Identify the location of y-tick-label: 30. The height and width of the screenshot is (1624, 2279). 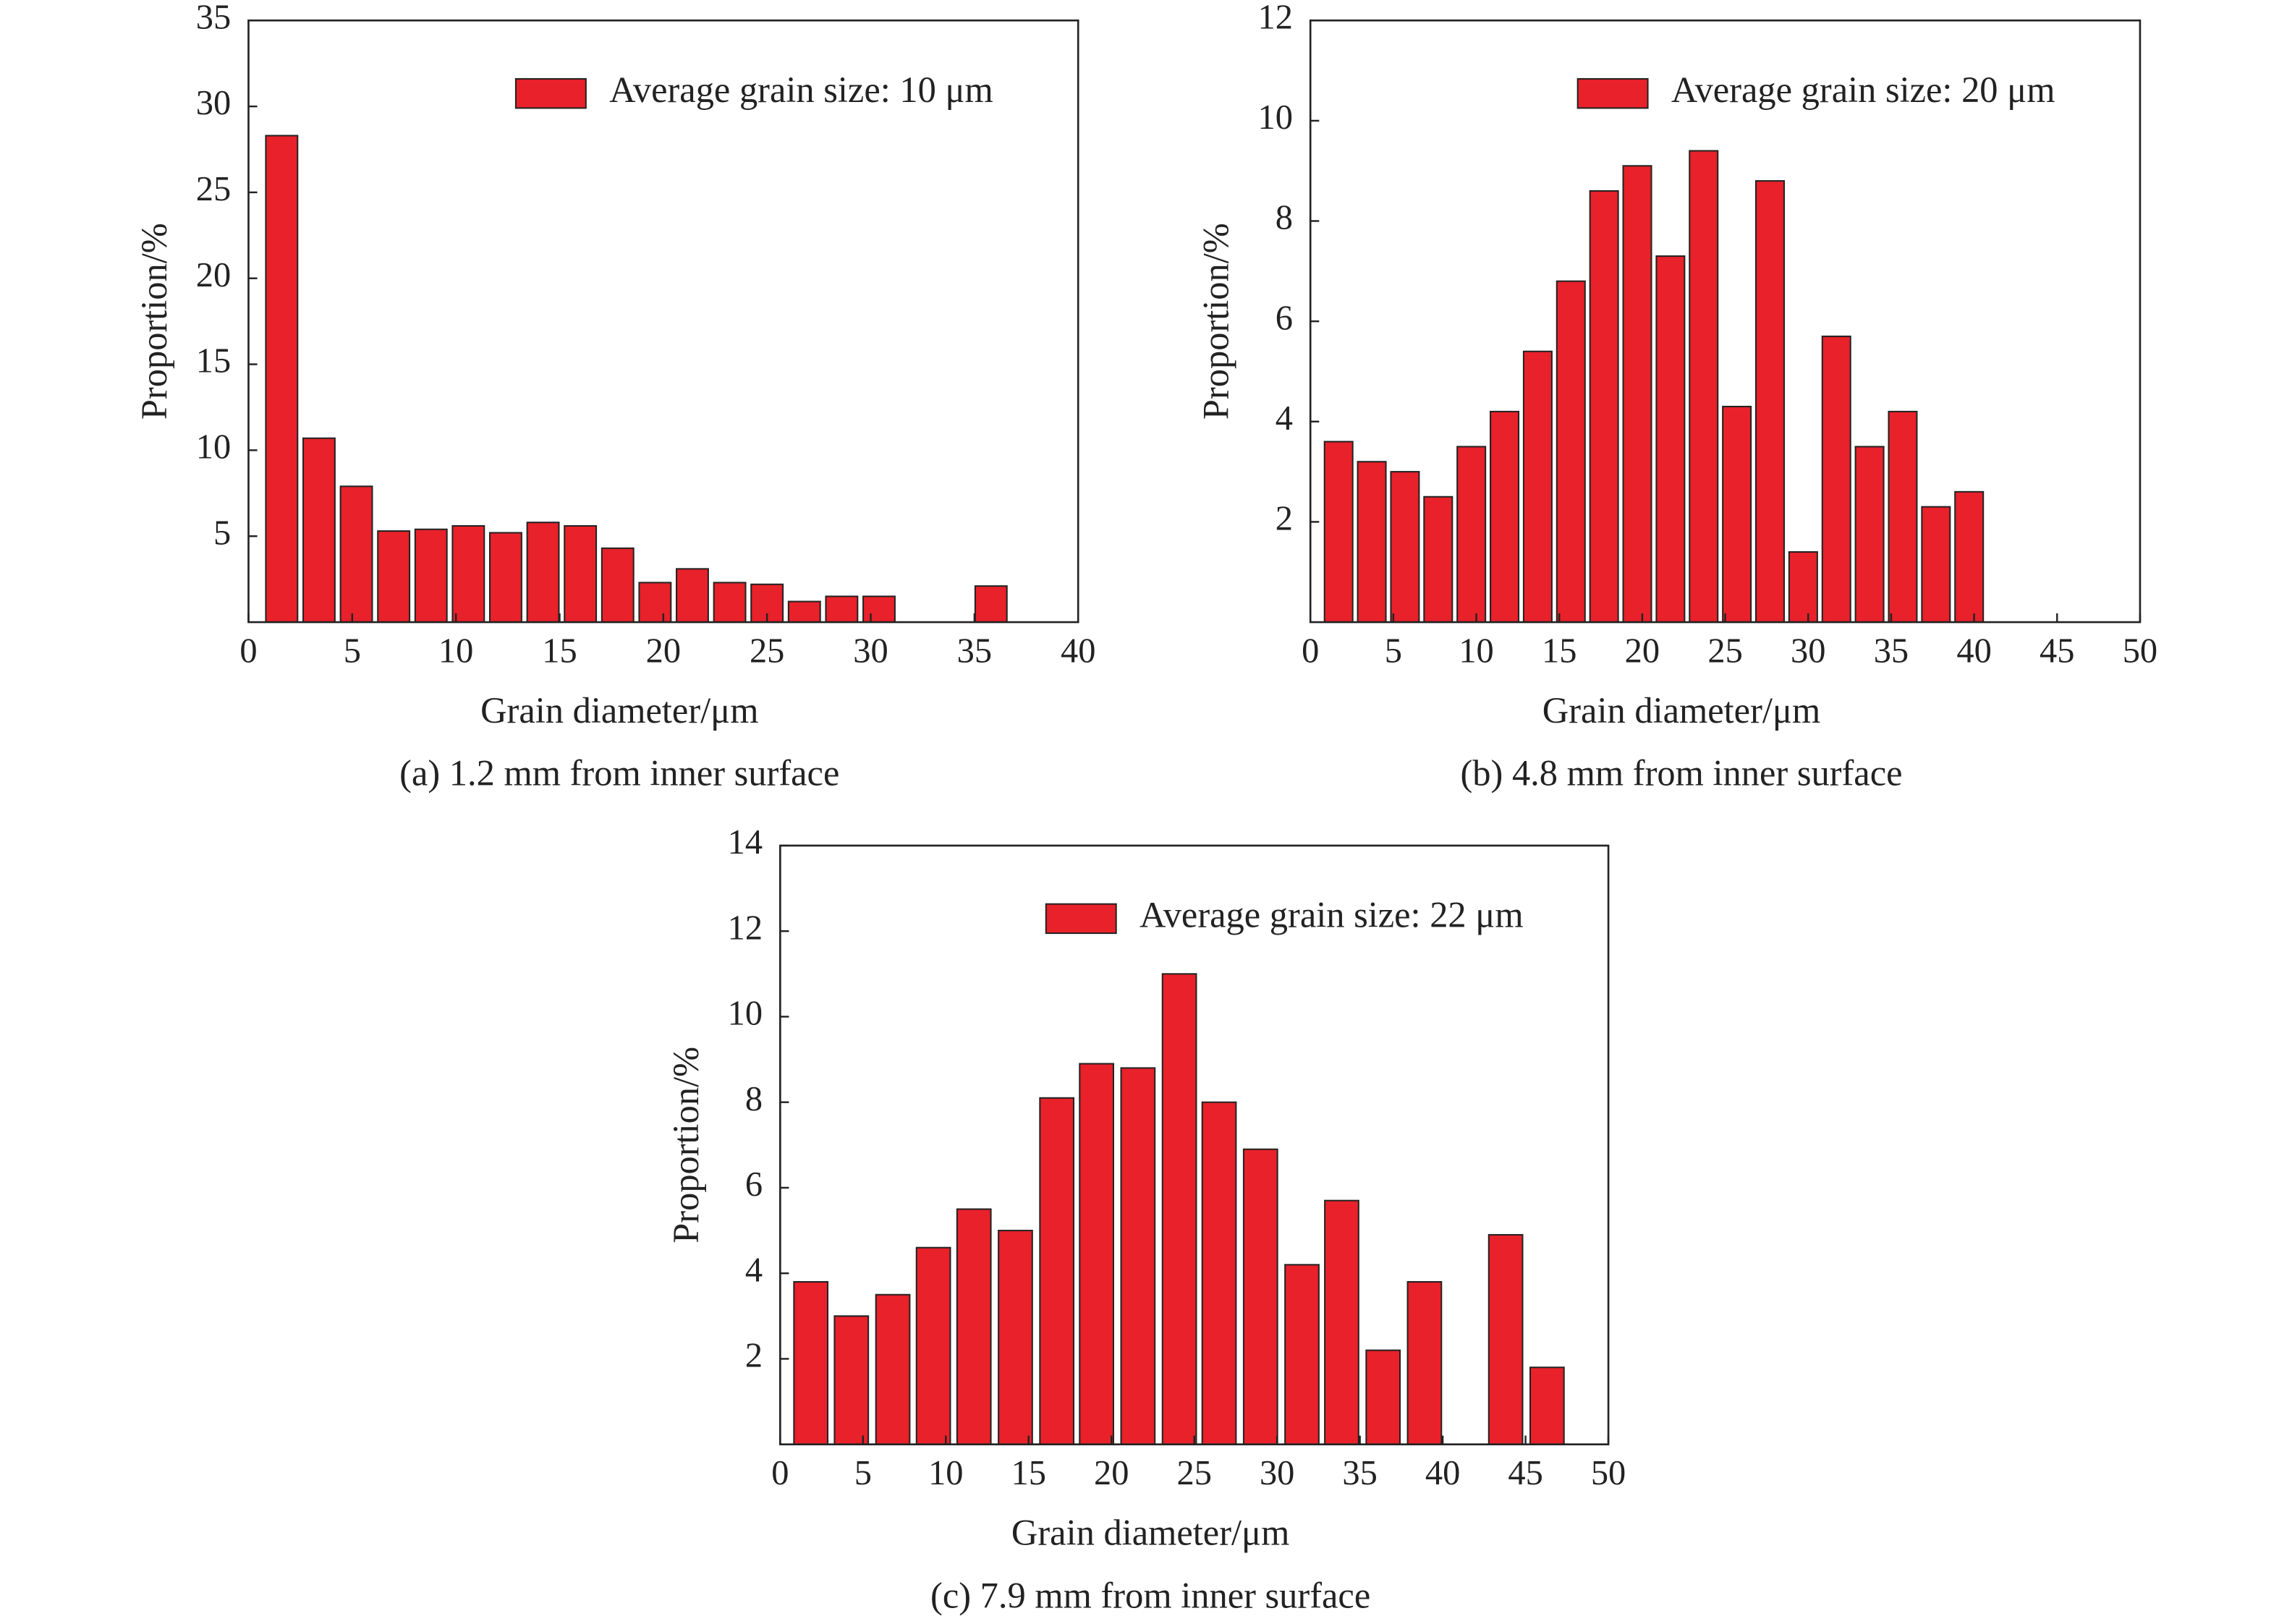
(213, 103).